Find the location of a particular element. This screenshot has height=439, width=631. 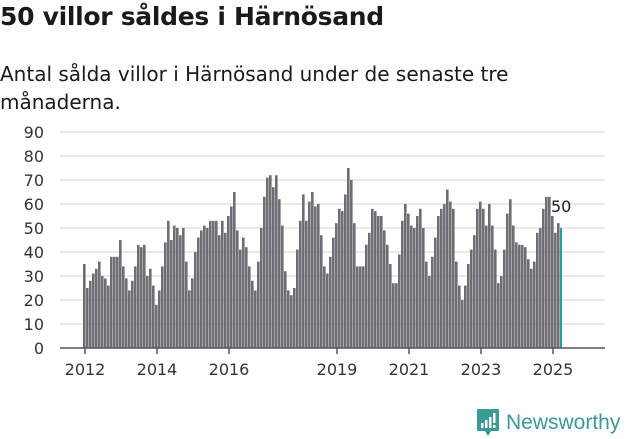

y-tick-label: 50 is located at coordinates (34, 228).